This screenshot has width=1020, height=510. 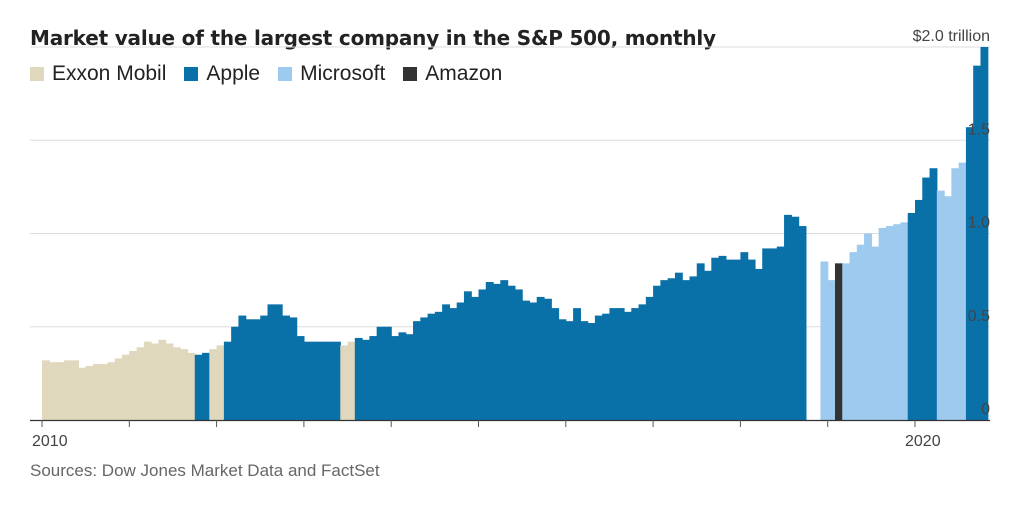 I want to click on legend-label-exxon: Exxon Mobil, so click(x=109, y=73).